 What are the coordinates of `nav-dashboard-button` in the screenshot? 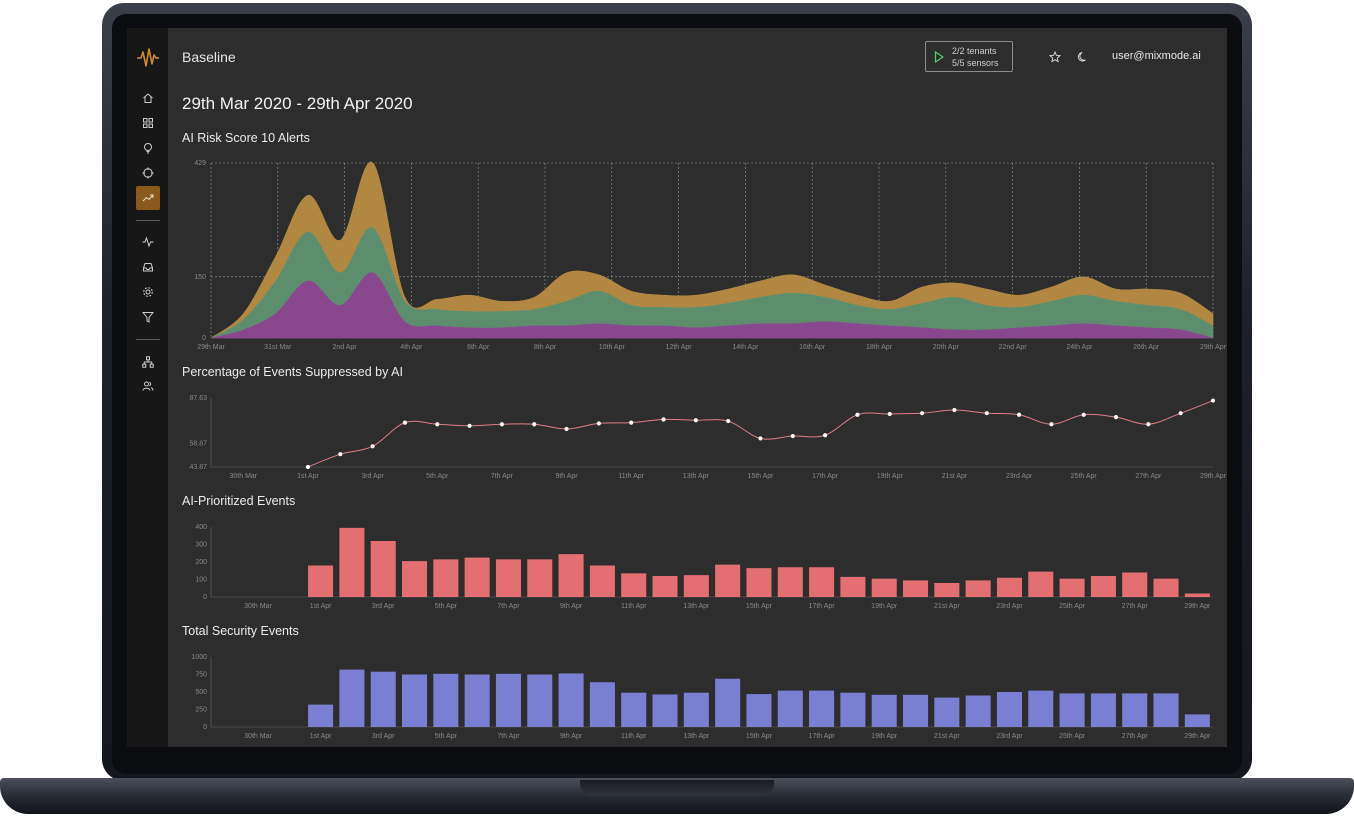 It's located at (148, 123).